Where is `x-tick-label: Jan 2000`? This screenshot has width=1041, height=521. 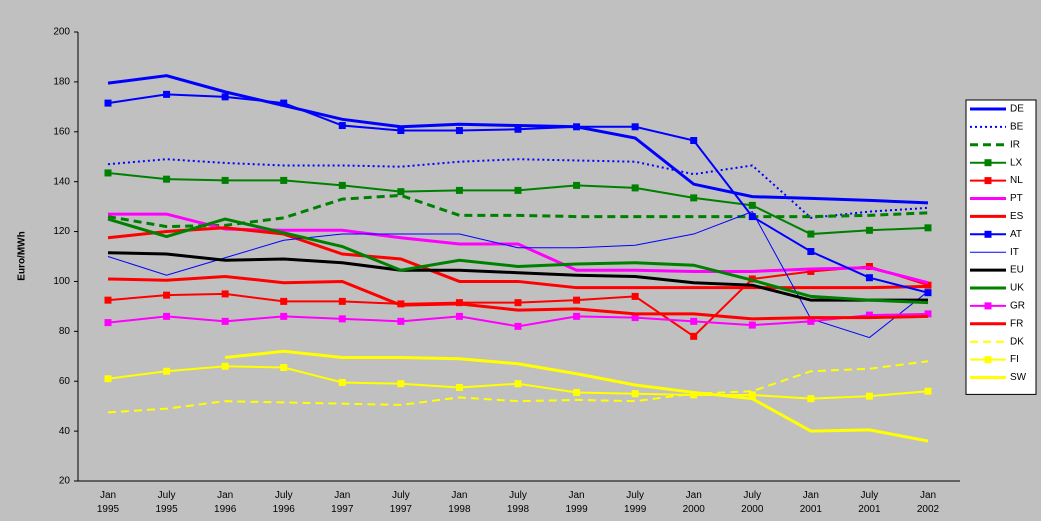
x-tick-label: Jan 2000 is located at coordinates (694, 502).